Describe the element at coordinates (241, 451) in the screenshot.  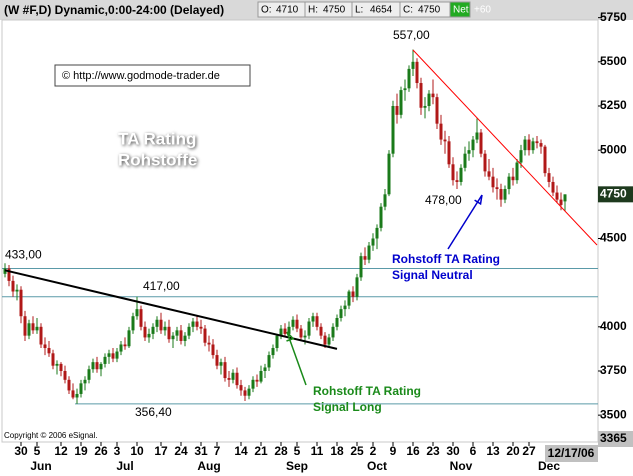
I see `x-tick-label: 14` at that location.